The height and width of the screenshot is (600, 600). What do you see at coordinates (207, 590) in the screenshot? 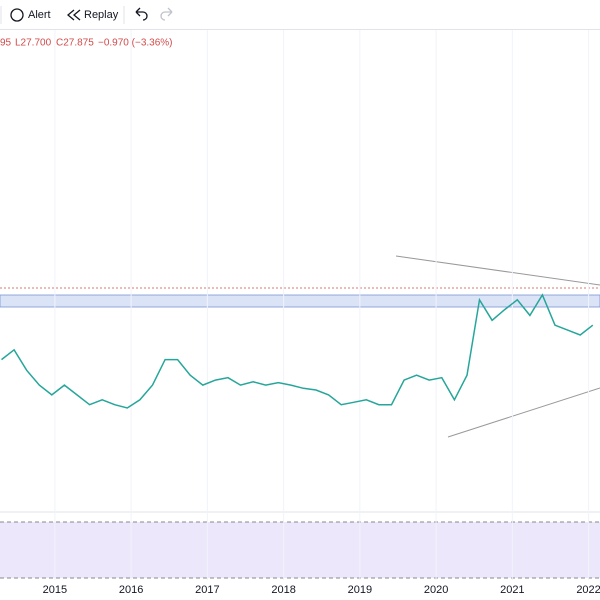
I see `x-tick-label: 2017` at bounding box center [207, 590].